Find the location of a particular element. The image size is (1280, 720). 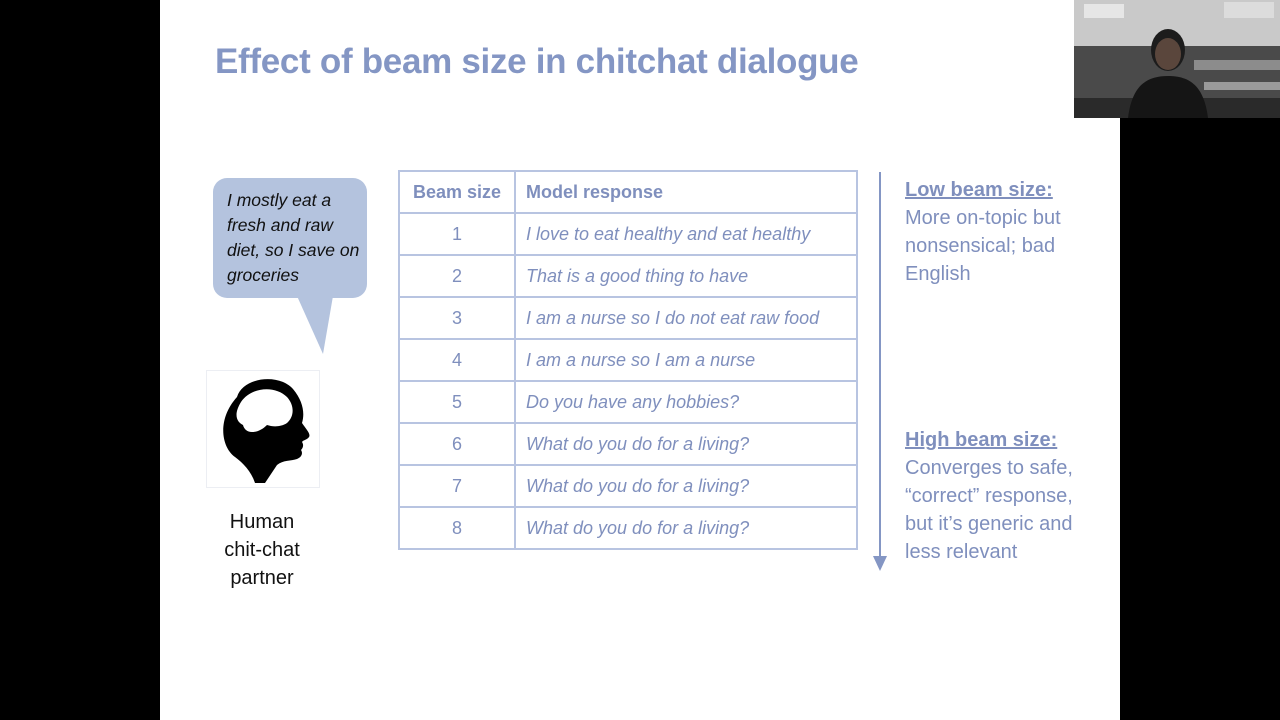

table-row: 5 Do you have any hobbies? is located at coordinates (628, 402).